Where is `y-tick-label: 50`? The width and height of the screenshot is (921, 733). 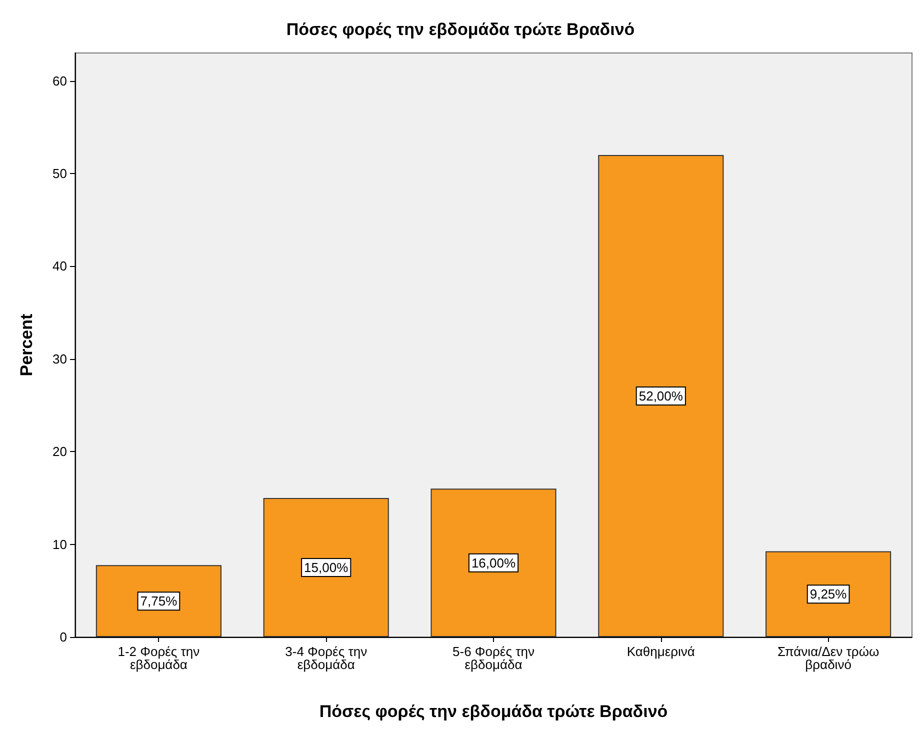
y-tick-label: 50 is located at coordinates (59, 174).